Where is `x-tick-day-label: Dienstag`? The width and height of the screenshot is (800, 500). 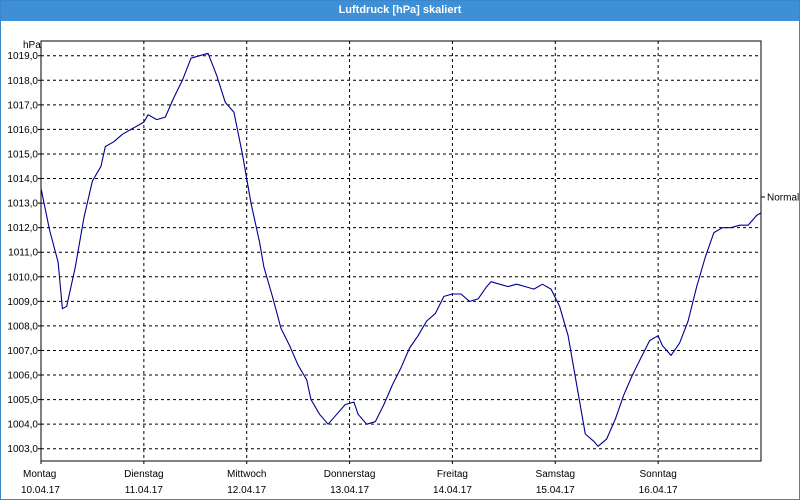 x-tick-day-label: Dienstag is located at coordinates (143, 474).